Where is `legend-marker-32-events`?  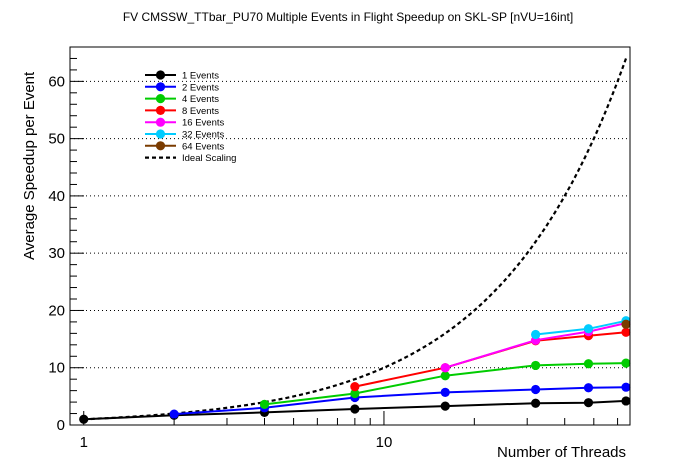
legend-marker-32-events is located at coordinates (160, 134).